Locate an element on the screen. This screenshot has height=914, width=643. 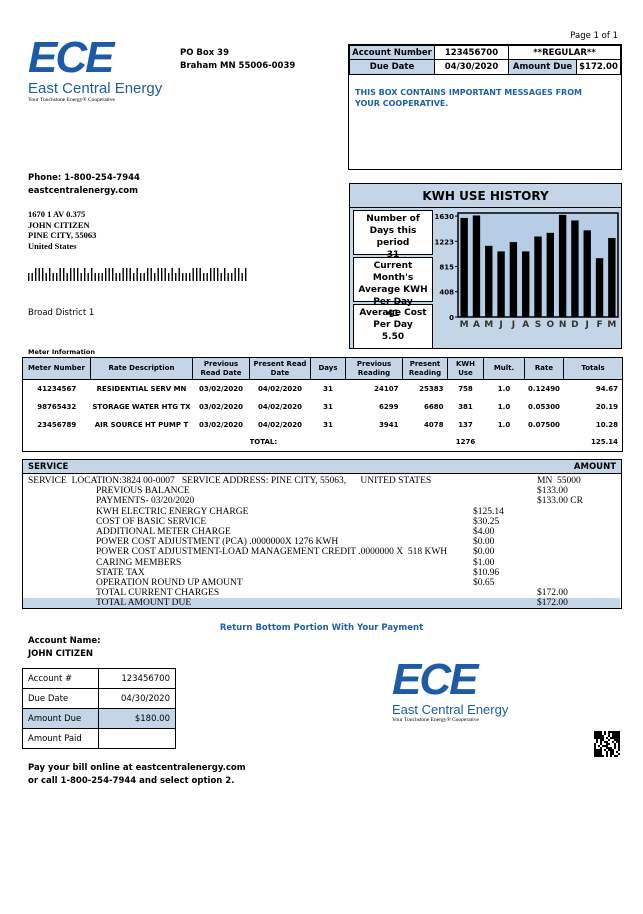
meter-cell: AIR SOURCE HT PUMP T is located at coordinates (141, 424).